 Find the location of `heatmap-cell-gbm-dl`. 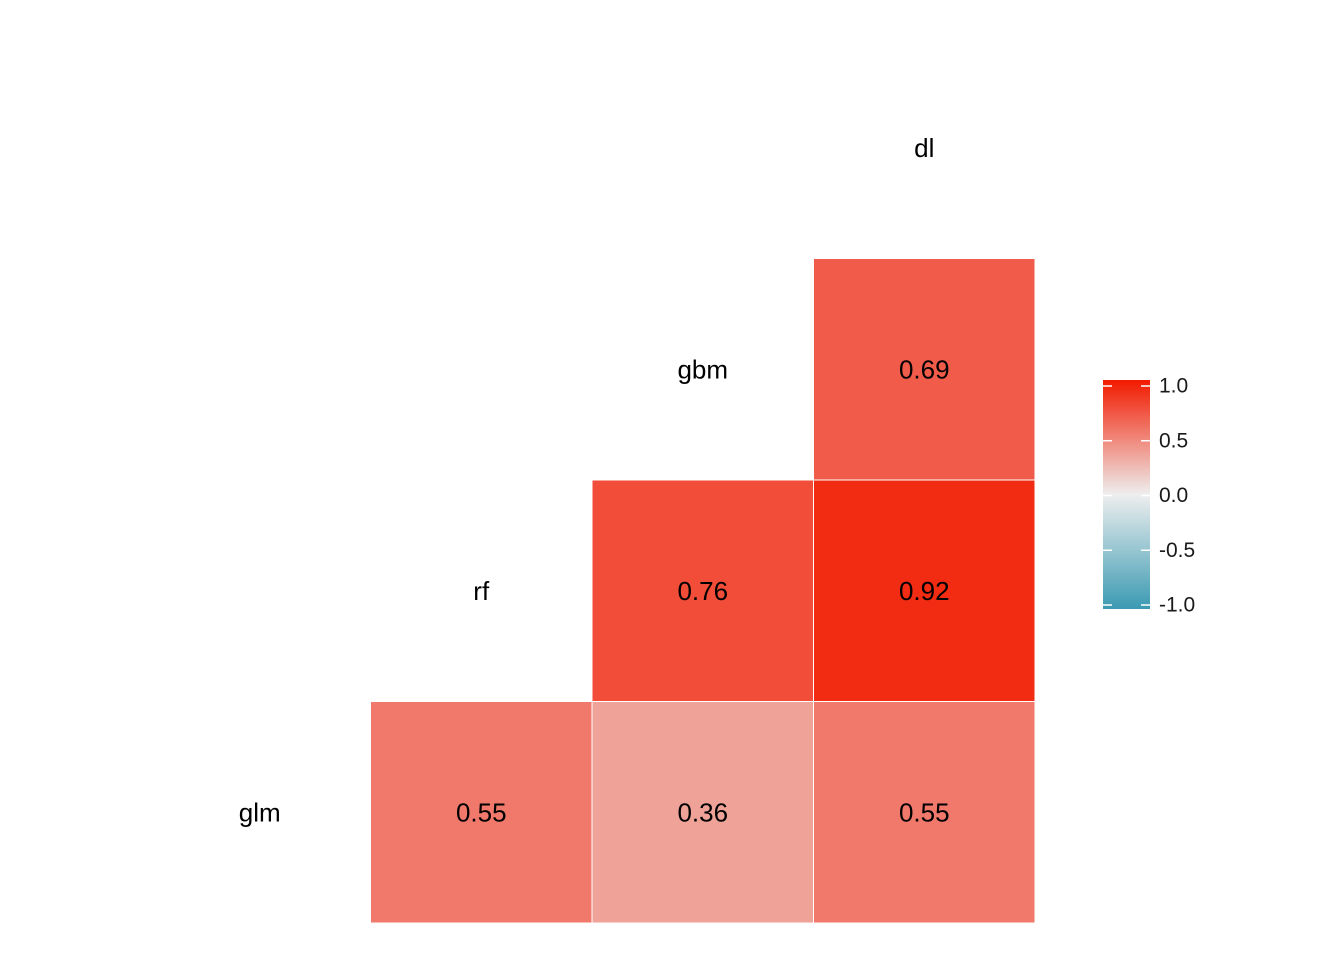

heatmap-cell-gbm-dl is located at coordinates (924, 369).